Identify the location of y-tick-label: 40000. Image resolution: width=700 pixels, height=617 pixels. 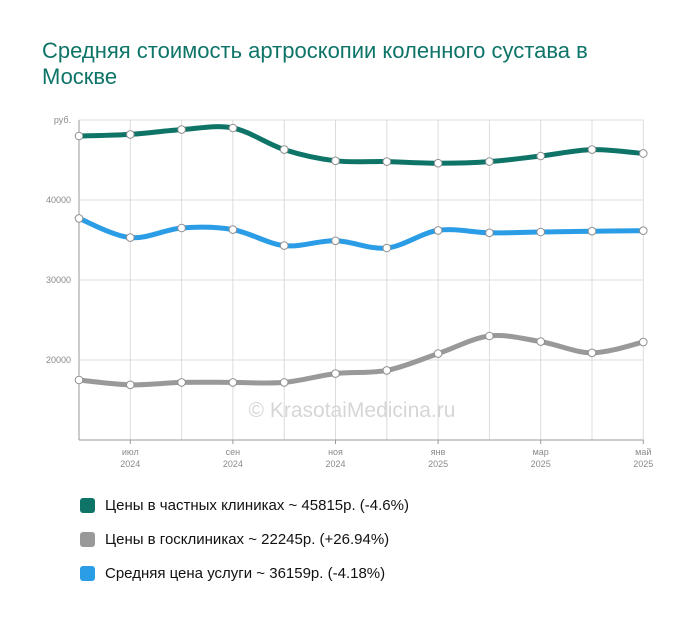
(58, 200).